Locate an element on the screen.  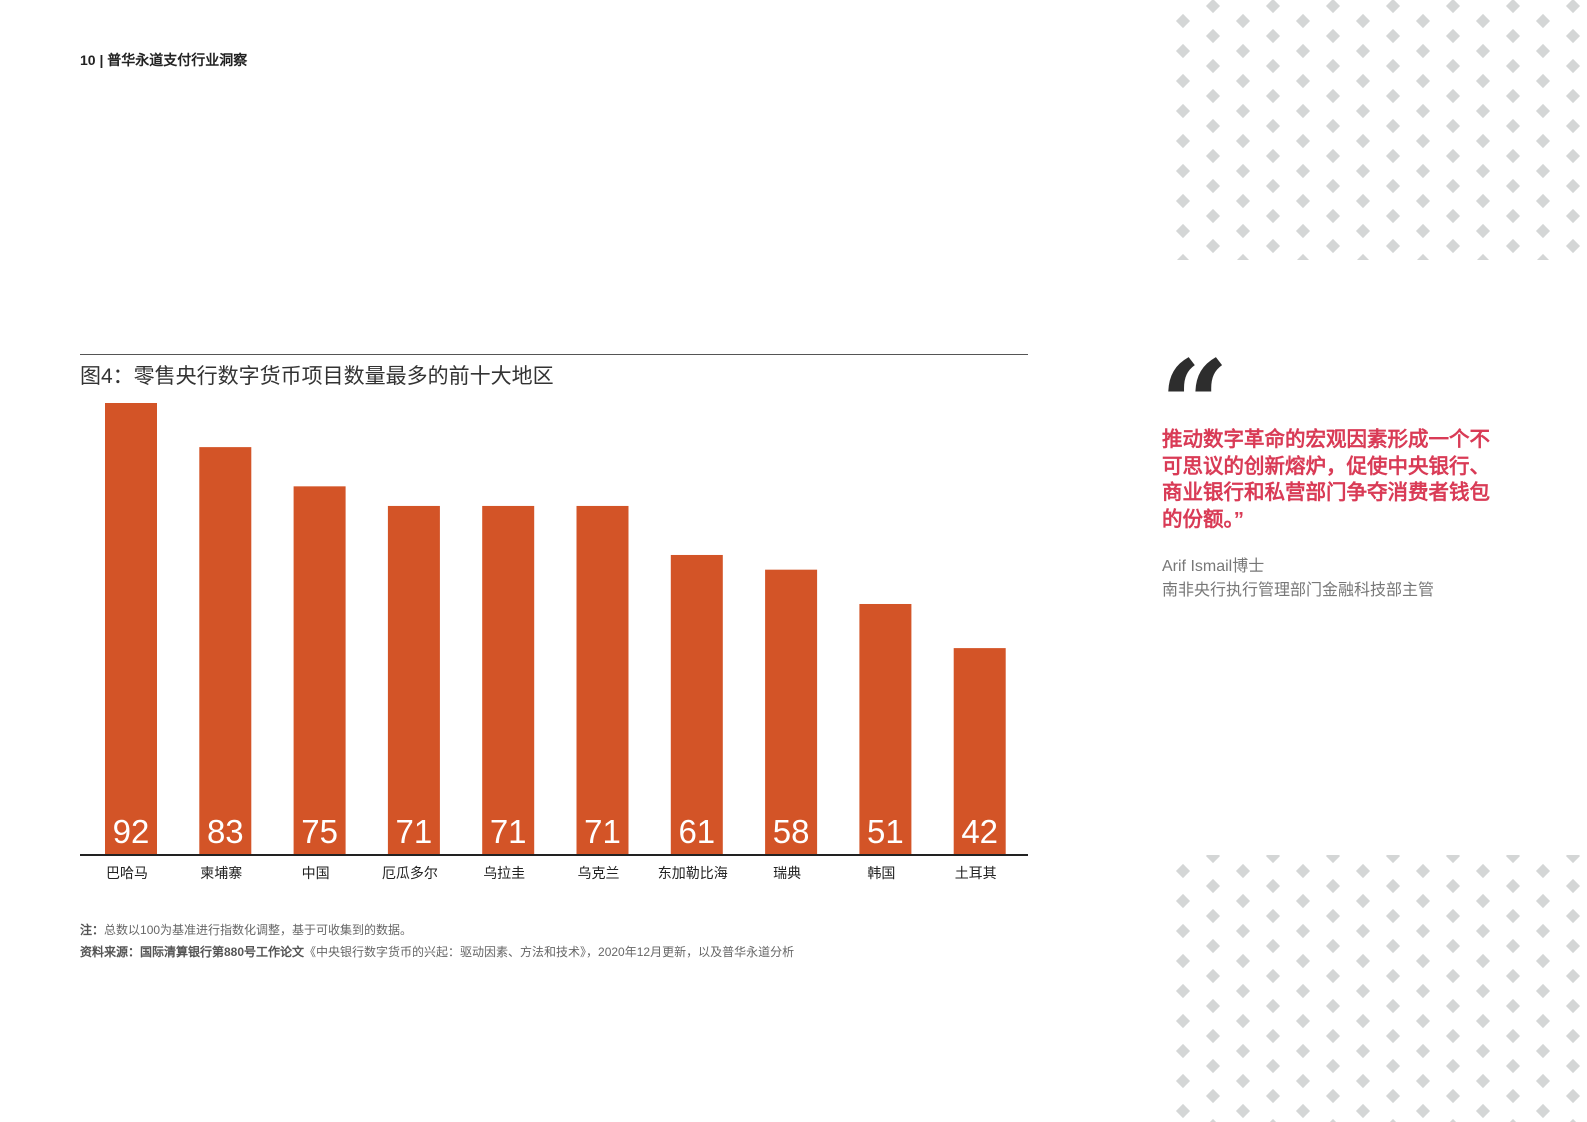
category-label: 柬埔寨 is located at coordinates (221, 873).